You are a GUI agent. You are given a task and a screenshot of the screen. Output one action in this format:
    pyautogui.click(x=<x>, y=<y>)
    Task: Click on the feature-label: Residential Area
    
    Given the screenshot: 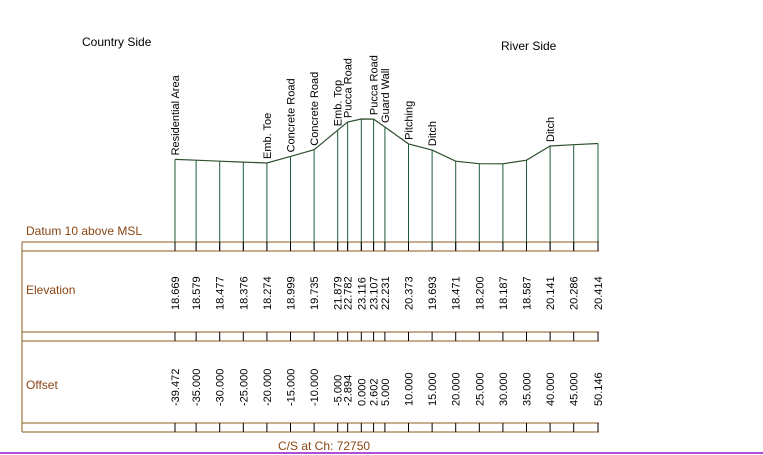 What is the action you would take?
    pyautogui.click(x=176, y=114)
    